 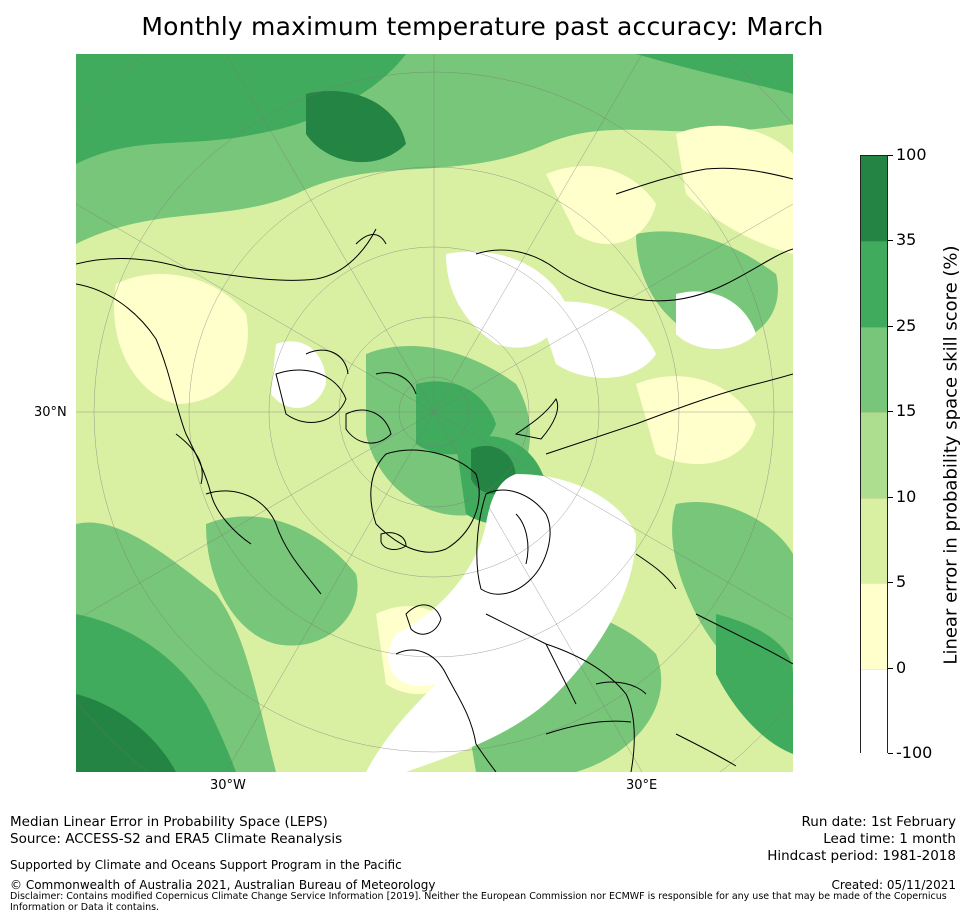 I want to click on colorbar-tick-label: 15, so click(x=906, y=411).